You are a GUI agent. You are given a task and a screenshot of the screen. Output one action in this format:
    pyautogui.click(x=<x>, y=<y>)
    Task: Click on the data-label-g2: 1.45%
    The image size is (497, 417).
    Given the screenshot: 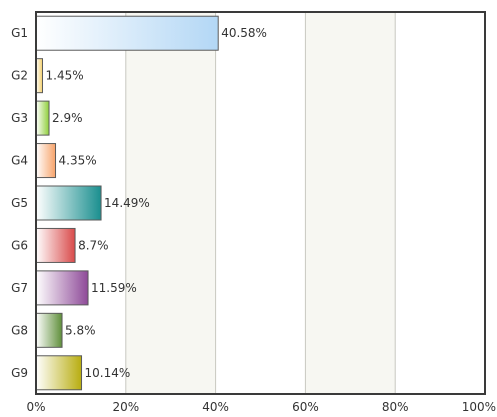 What is the action you would take?
    pyautogui.click(x=65, y=76)
    